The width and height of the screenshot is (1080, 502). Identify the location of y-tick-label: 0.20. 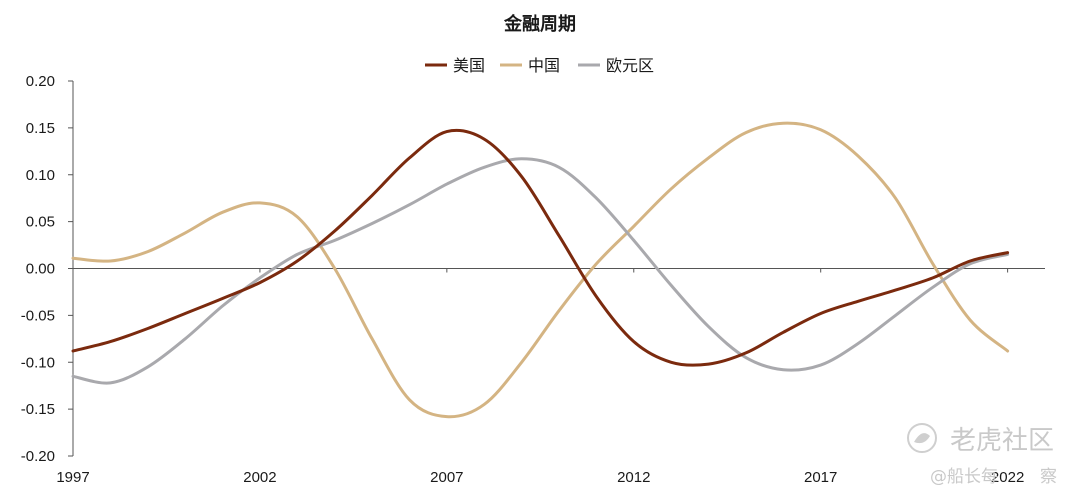
(40, 81).